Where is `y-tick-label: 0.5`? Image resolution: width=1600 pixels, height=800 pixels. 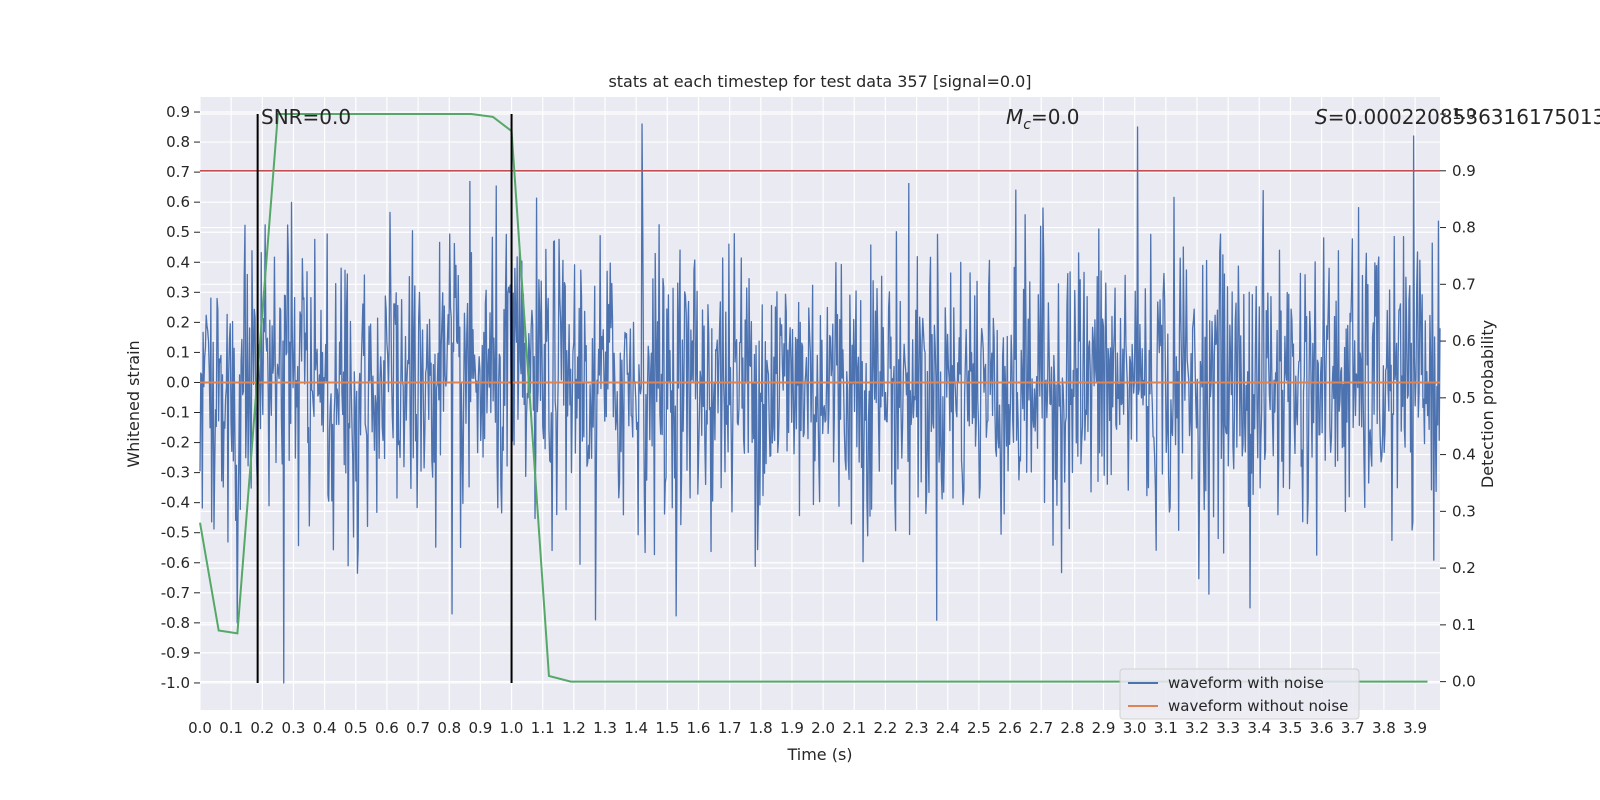 y-tick-label: 0.5 is located at coordinates (178, 232).